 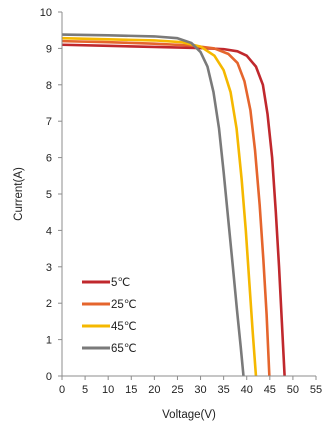 I want to click on x-tick-label: 10, so click(x=108, y=390).